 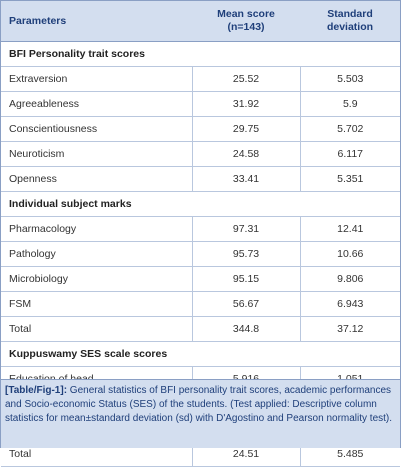 I want to click on section-title: BFI Personality trait scores, so click(x=200, y=54).